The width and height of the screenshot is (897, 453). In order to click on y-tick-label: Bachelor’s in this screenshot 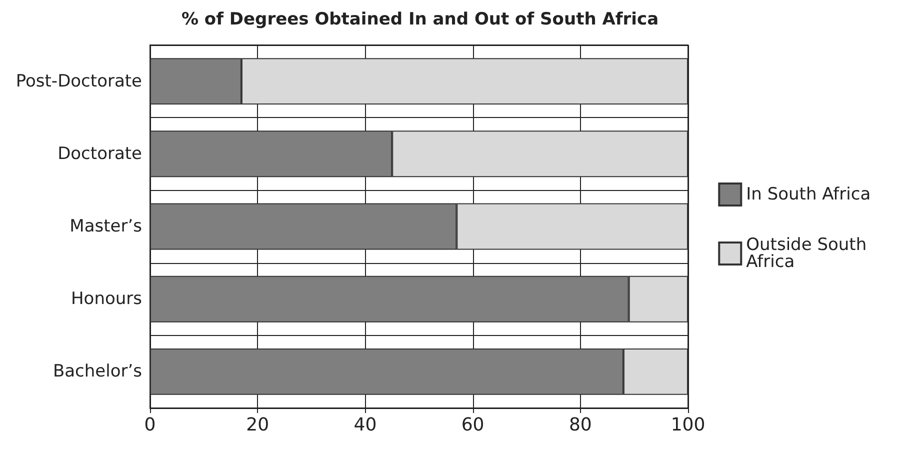, I will do `click(97, 372)`.